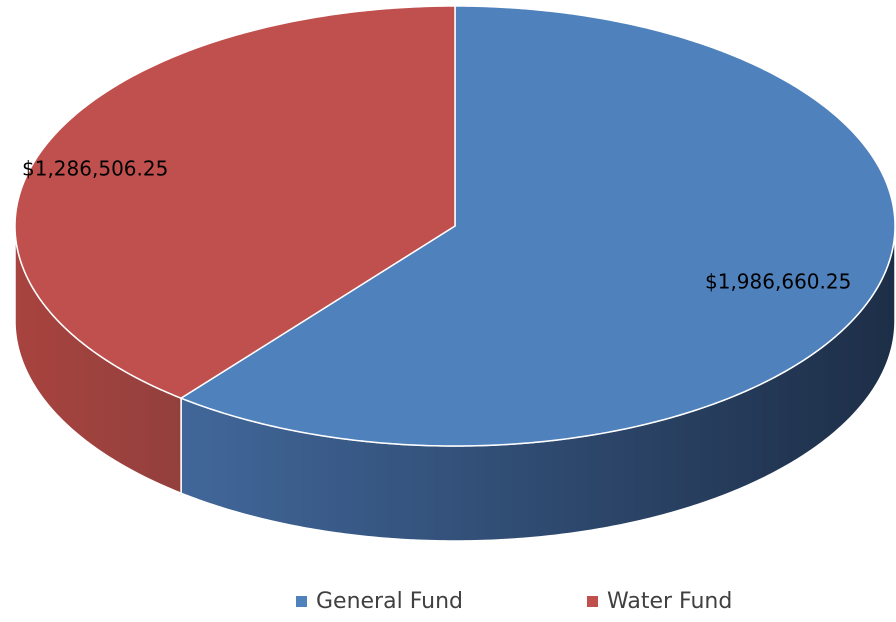 The height and width of the screenshot is (622, 896). What do you see at coordinates (95, 169) in the screenshot?
I see `data-label: $1,286,506.25` at bounding box center [95, 169].